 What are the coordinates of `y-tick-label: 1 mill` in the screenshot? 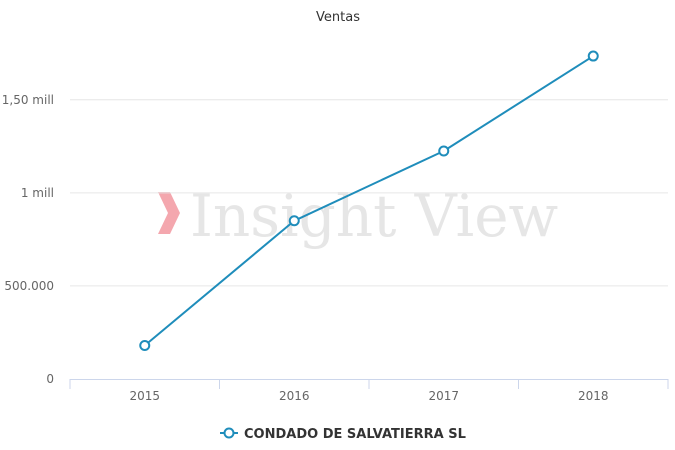 It's located at (37, 193).